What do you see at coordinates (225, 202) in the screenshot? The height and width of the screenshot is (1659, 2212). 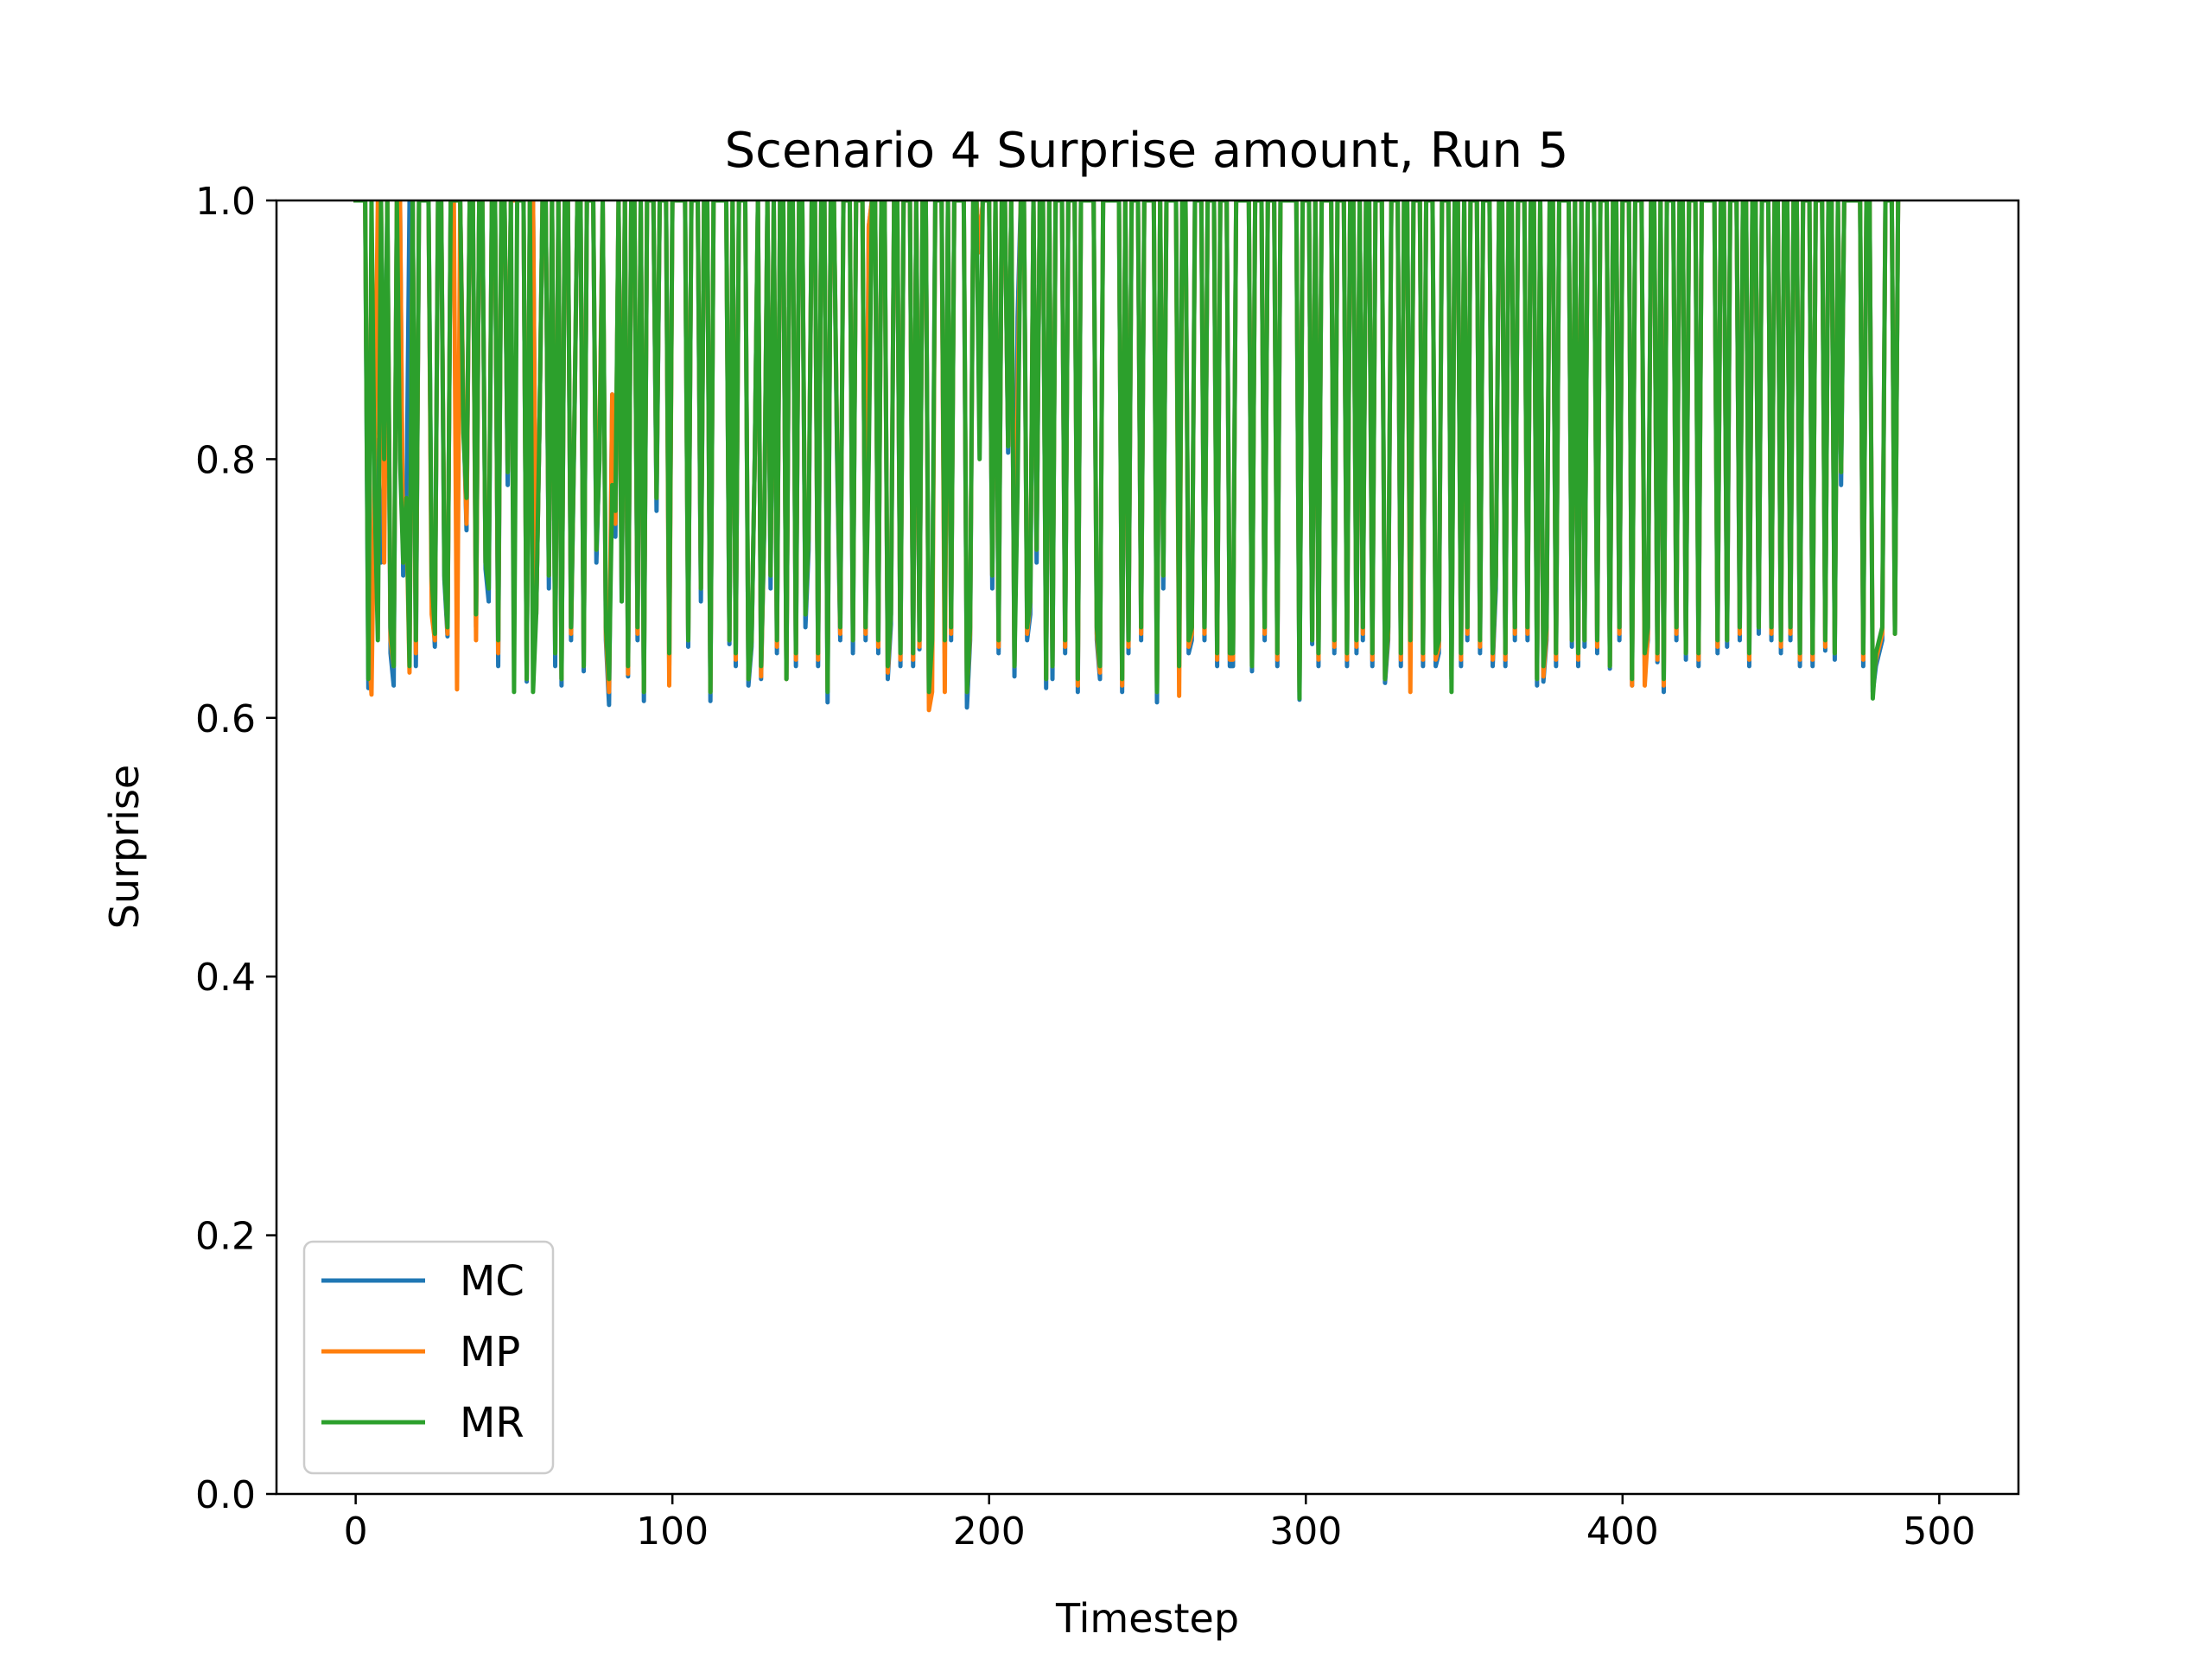 I see `y-tick-label: 1.0` at bounding box center [225, 202].